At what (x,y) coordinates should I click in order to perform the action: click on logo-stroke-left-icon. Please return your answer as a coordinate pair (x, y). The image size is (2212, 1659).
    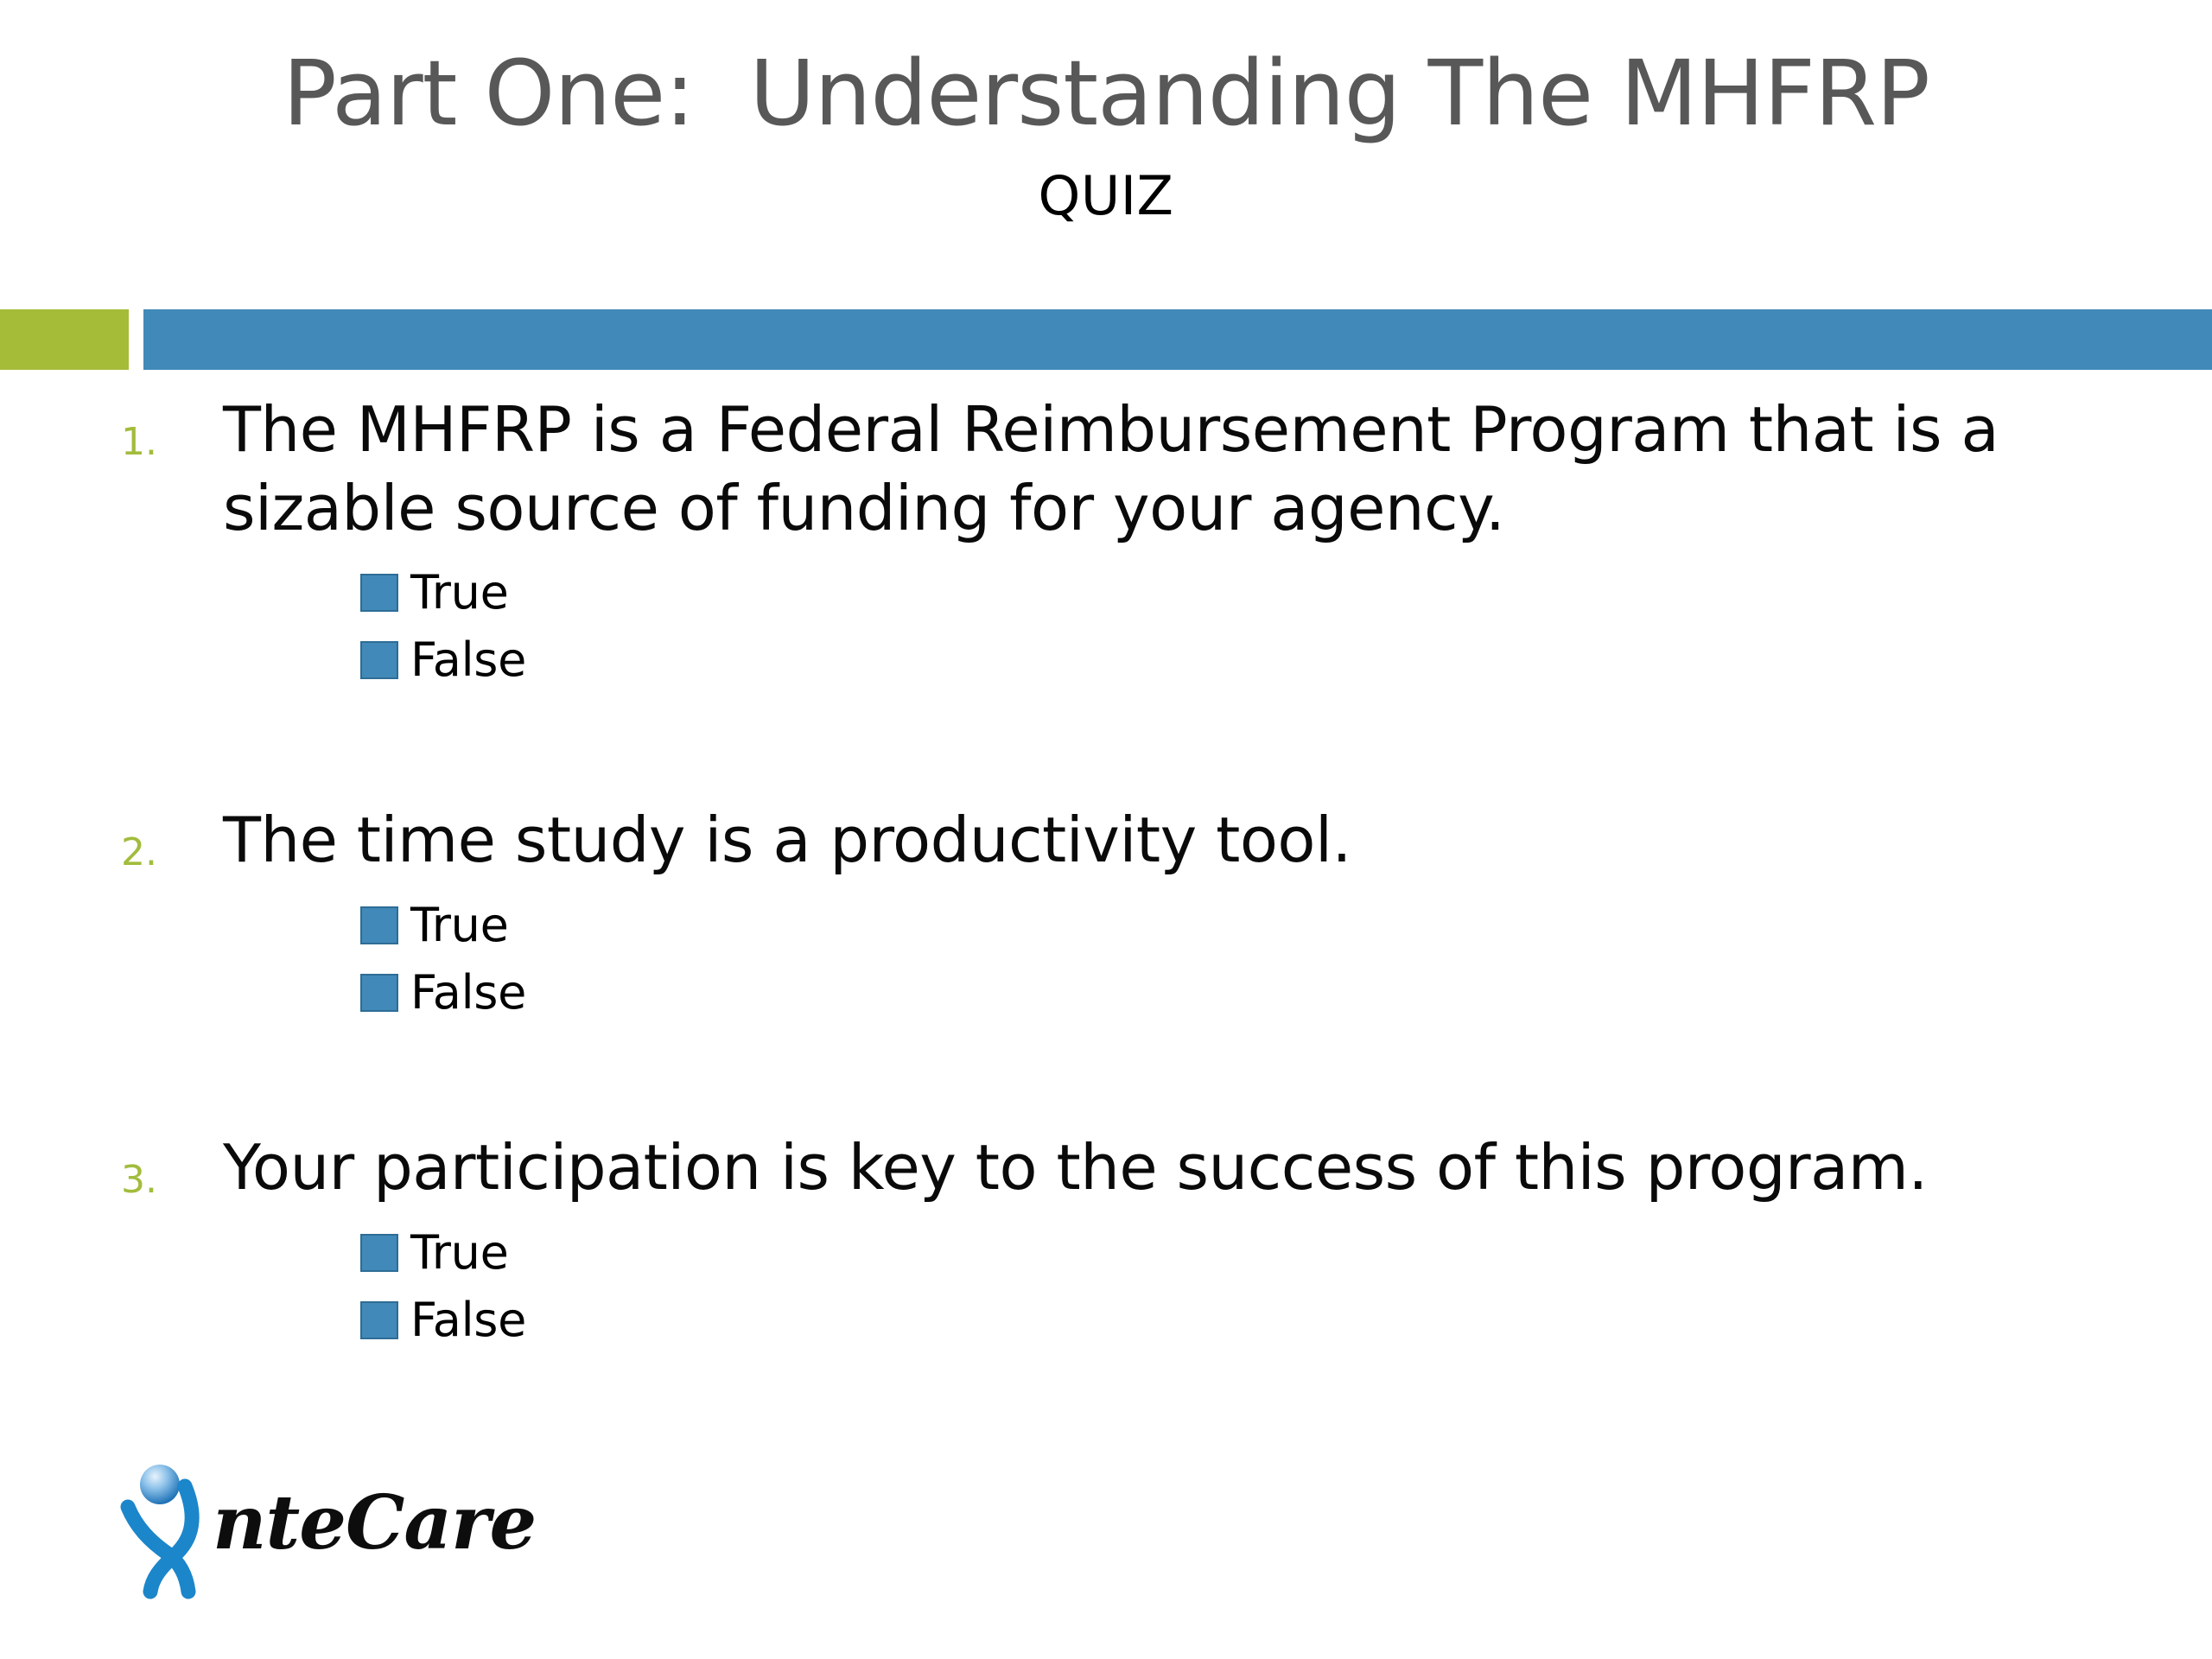
    Looking at the image, I should click on (158, 1549).